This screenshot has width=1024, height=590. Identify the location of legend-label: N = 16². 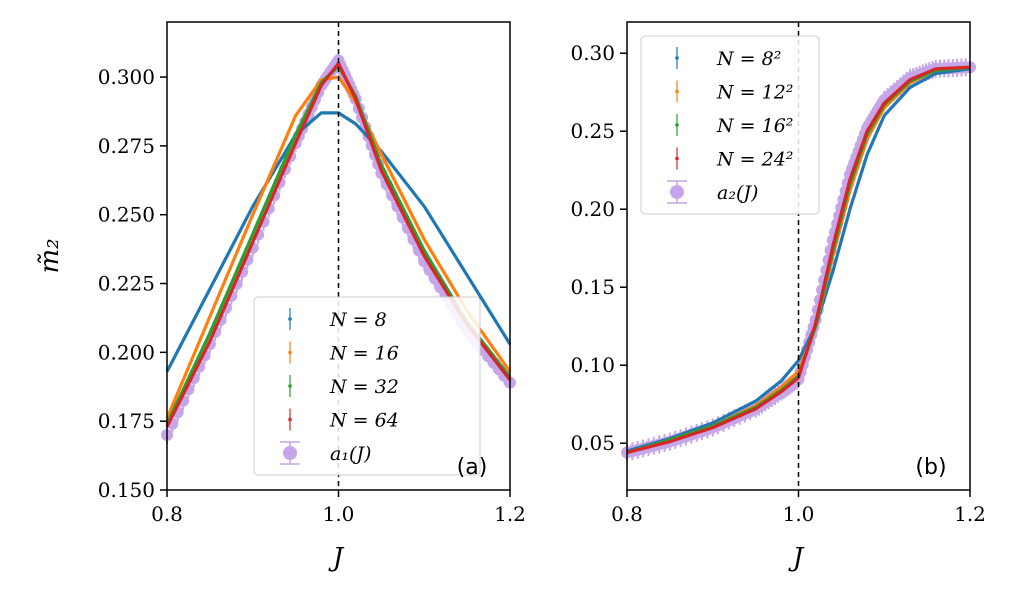
(754, 126).